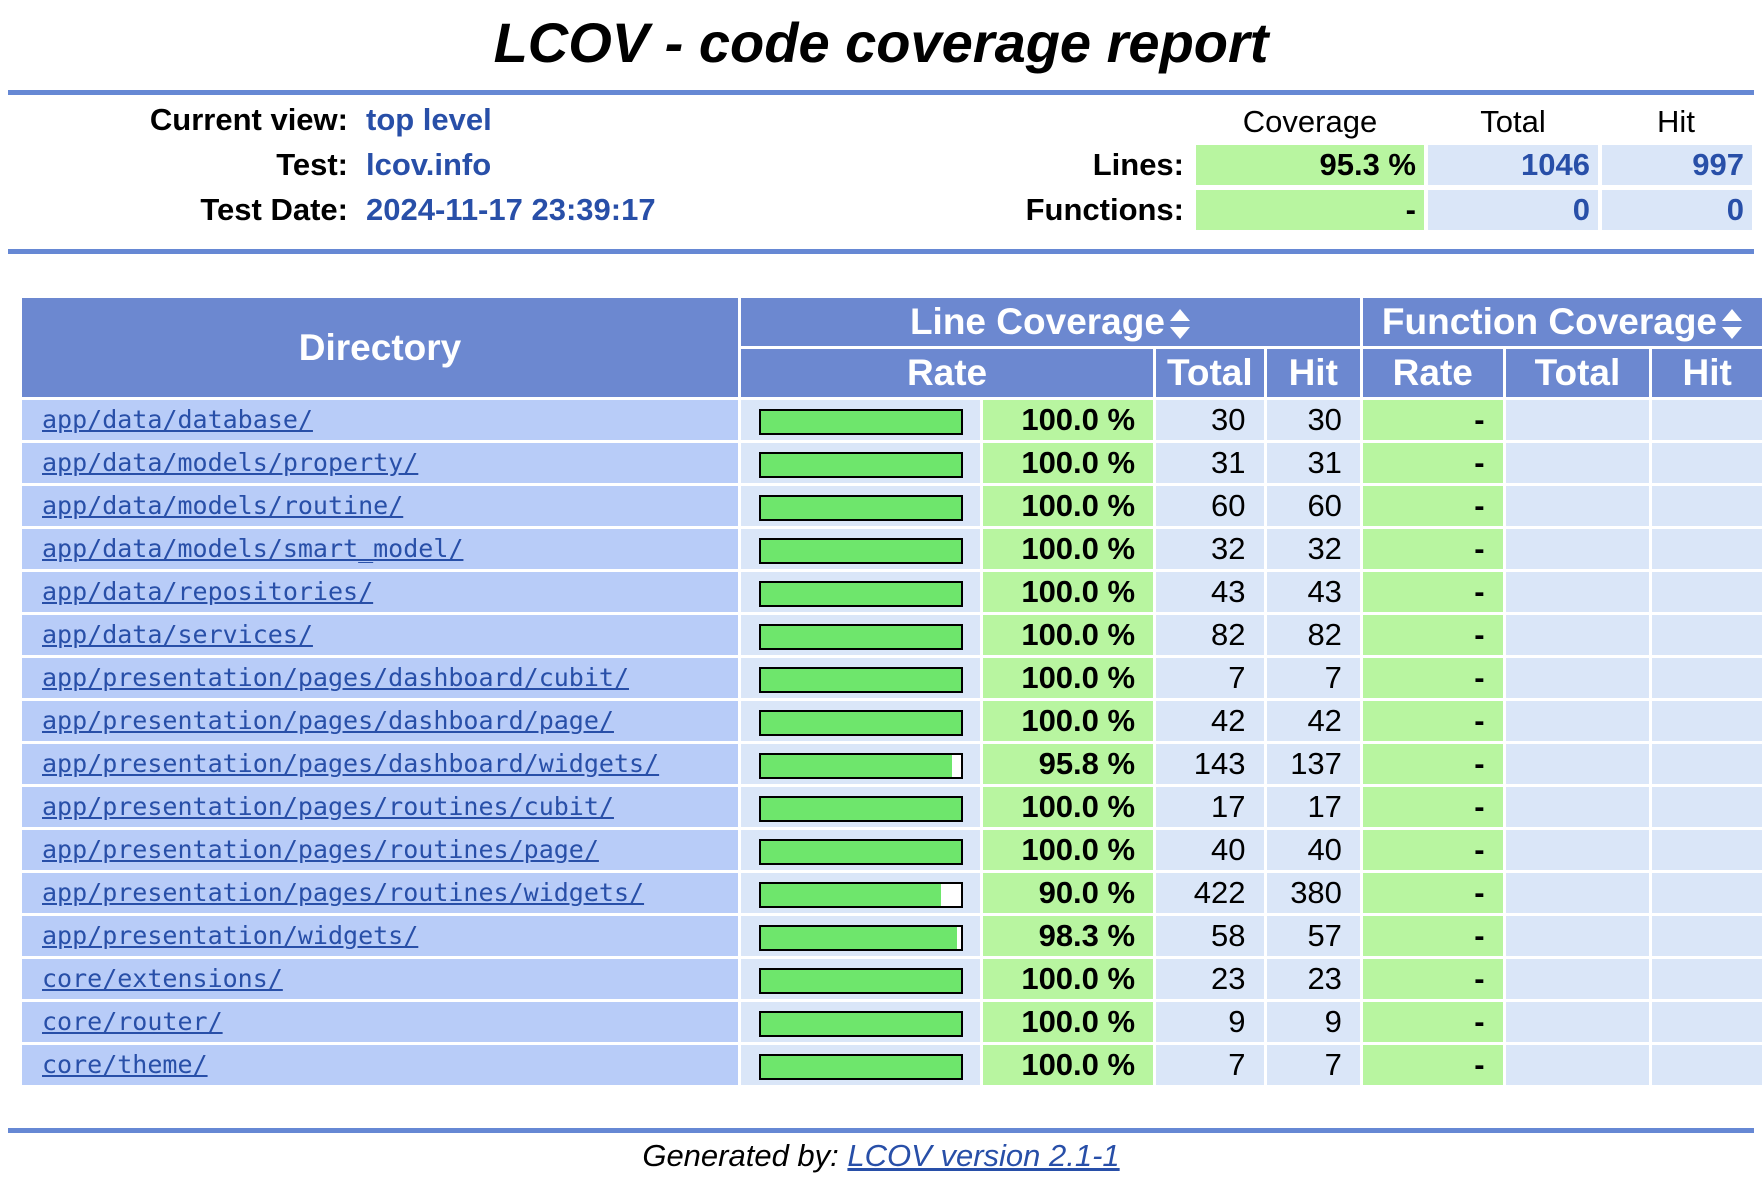  What do you see at coordinates (1104, 209) in the screenshot?
I see `summary-functions-label: Functions:` at bounding box center [1104, 209].